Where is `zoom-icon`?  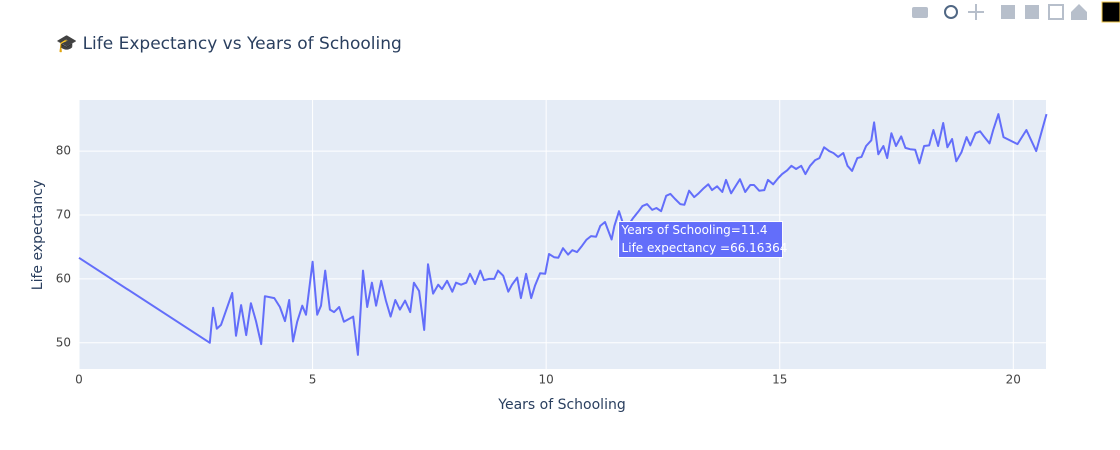
zoom-icon is located at coordinates (951, 12).